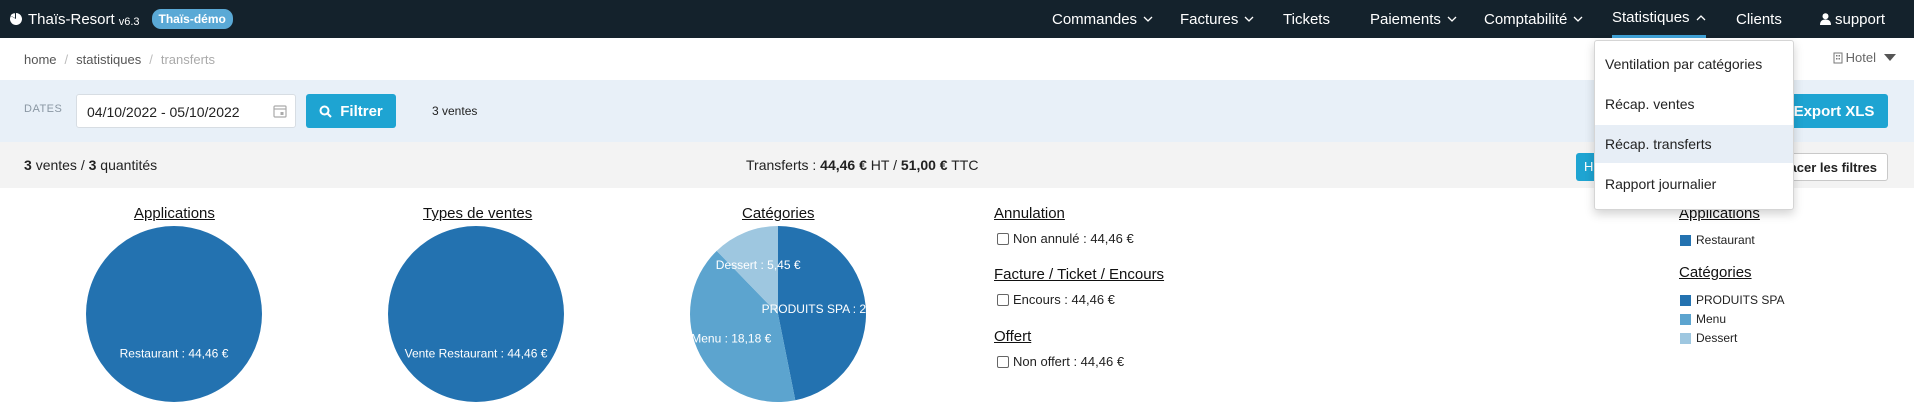 The width and height of the screenshot is (1914, 412). I want to click on caret-down-icon, so click(1890, 57).